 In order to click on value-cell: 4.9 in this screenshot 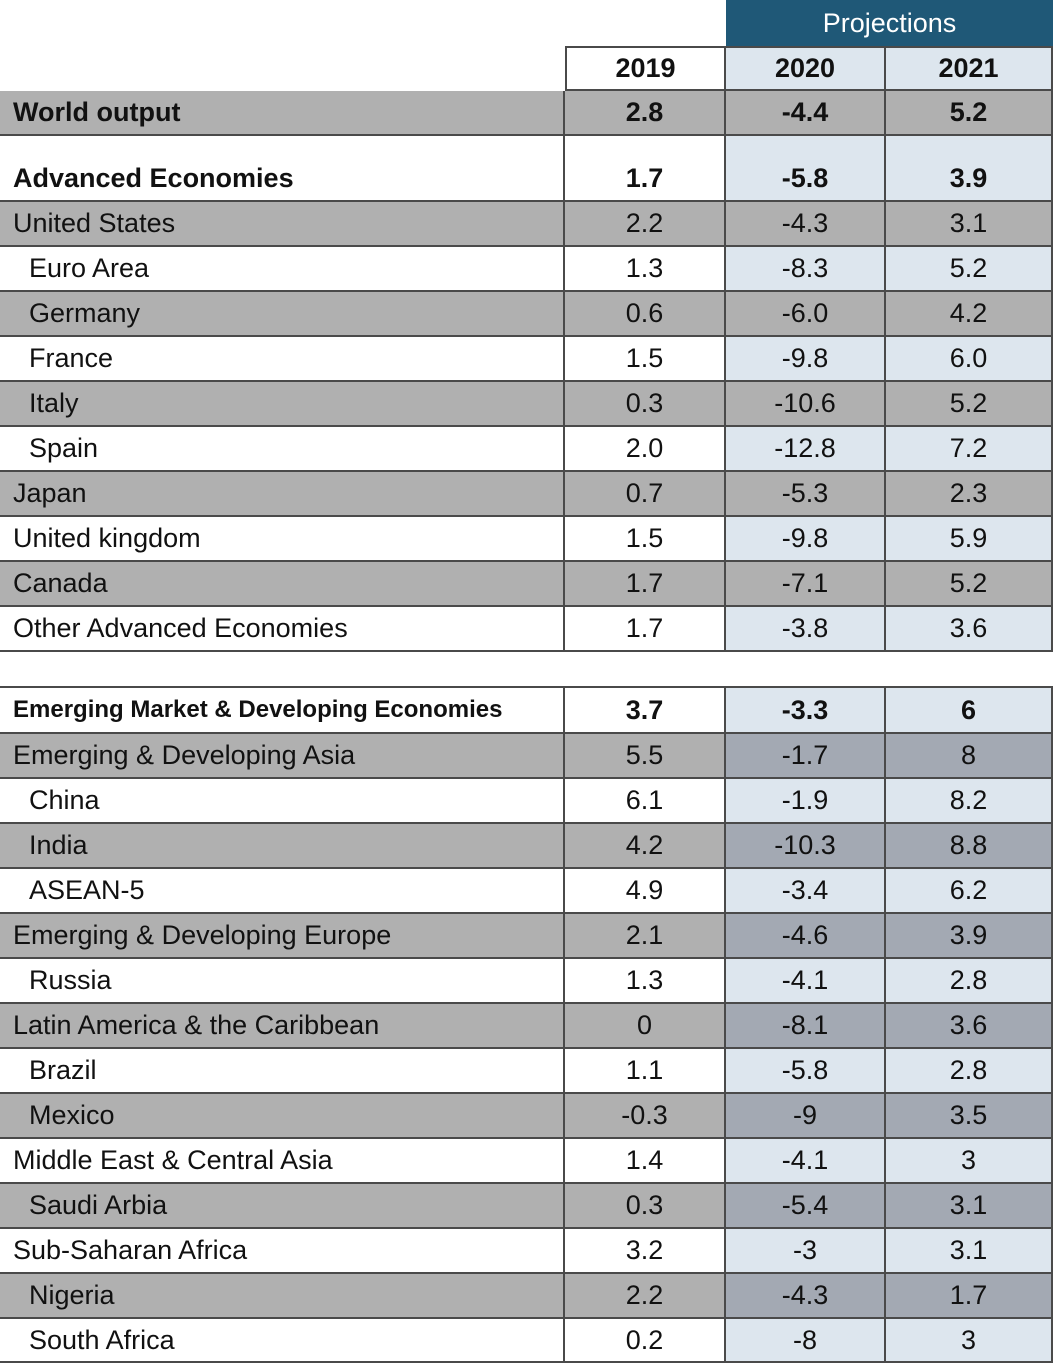, I will do `click(645, 891)`.